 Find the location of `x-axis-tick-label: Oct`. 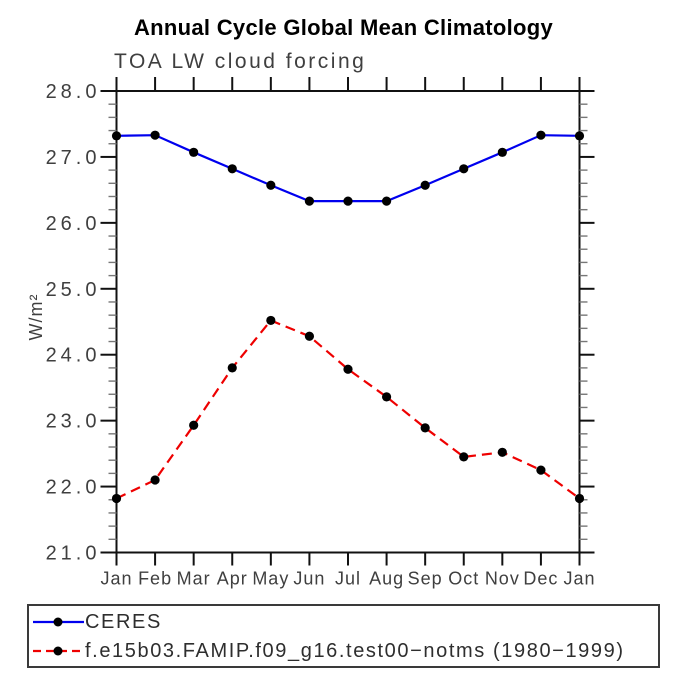

x-axis-tick-label: Oct is located at coordinates (463, 579).